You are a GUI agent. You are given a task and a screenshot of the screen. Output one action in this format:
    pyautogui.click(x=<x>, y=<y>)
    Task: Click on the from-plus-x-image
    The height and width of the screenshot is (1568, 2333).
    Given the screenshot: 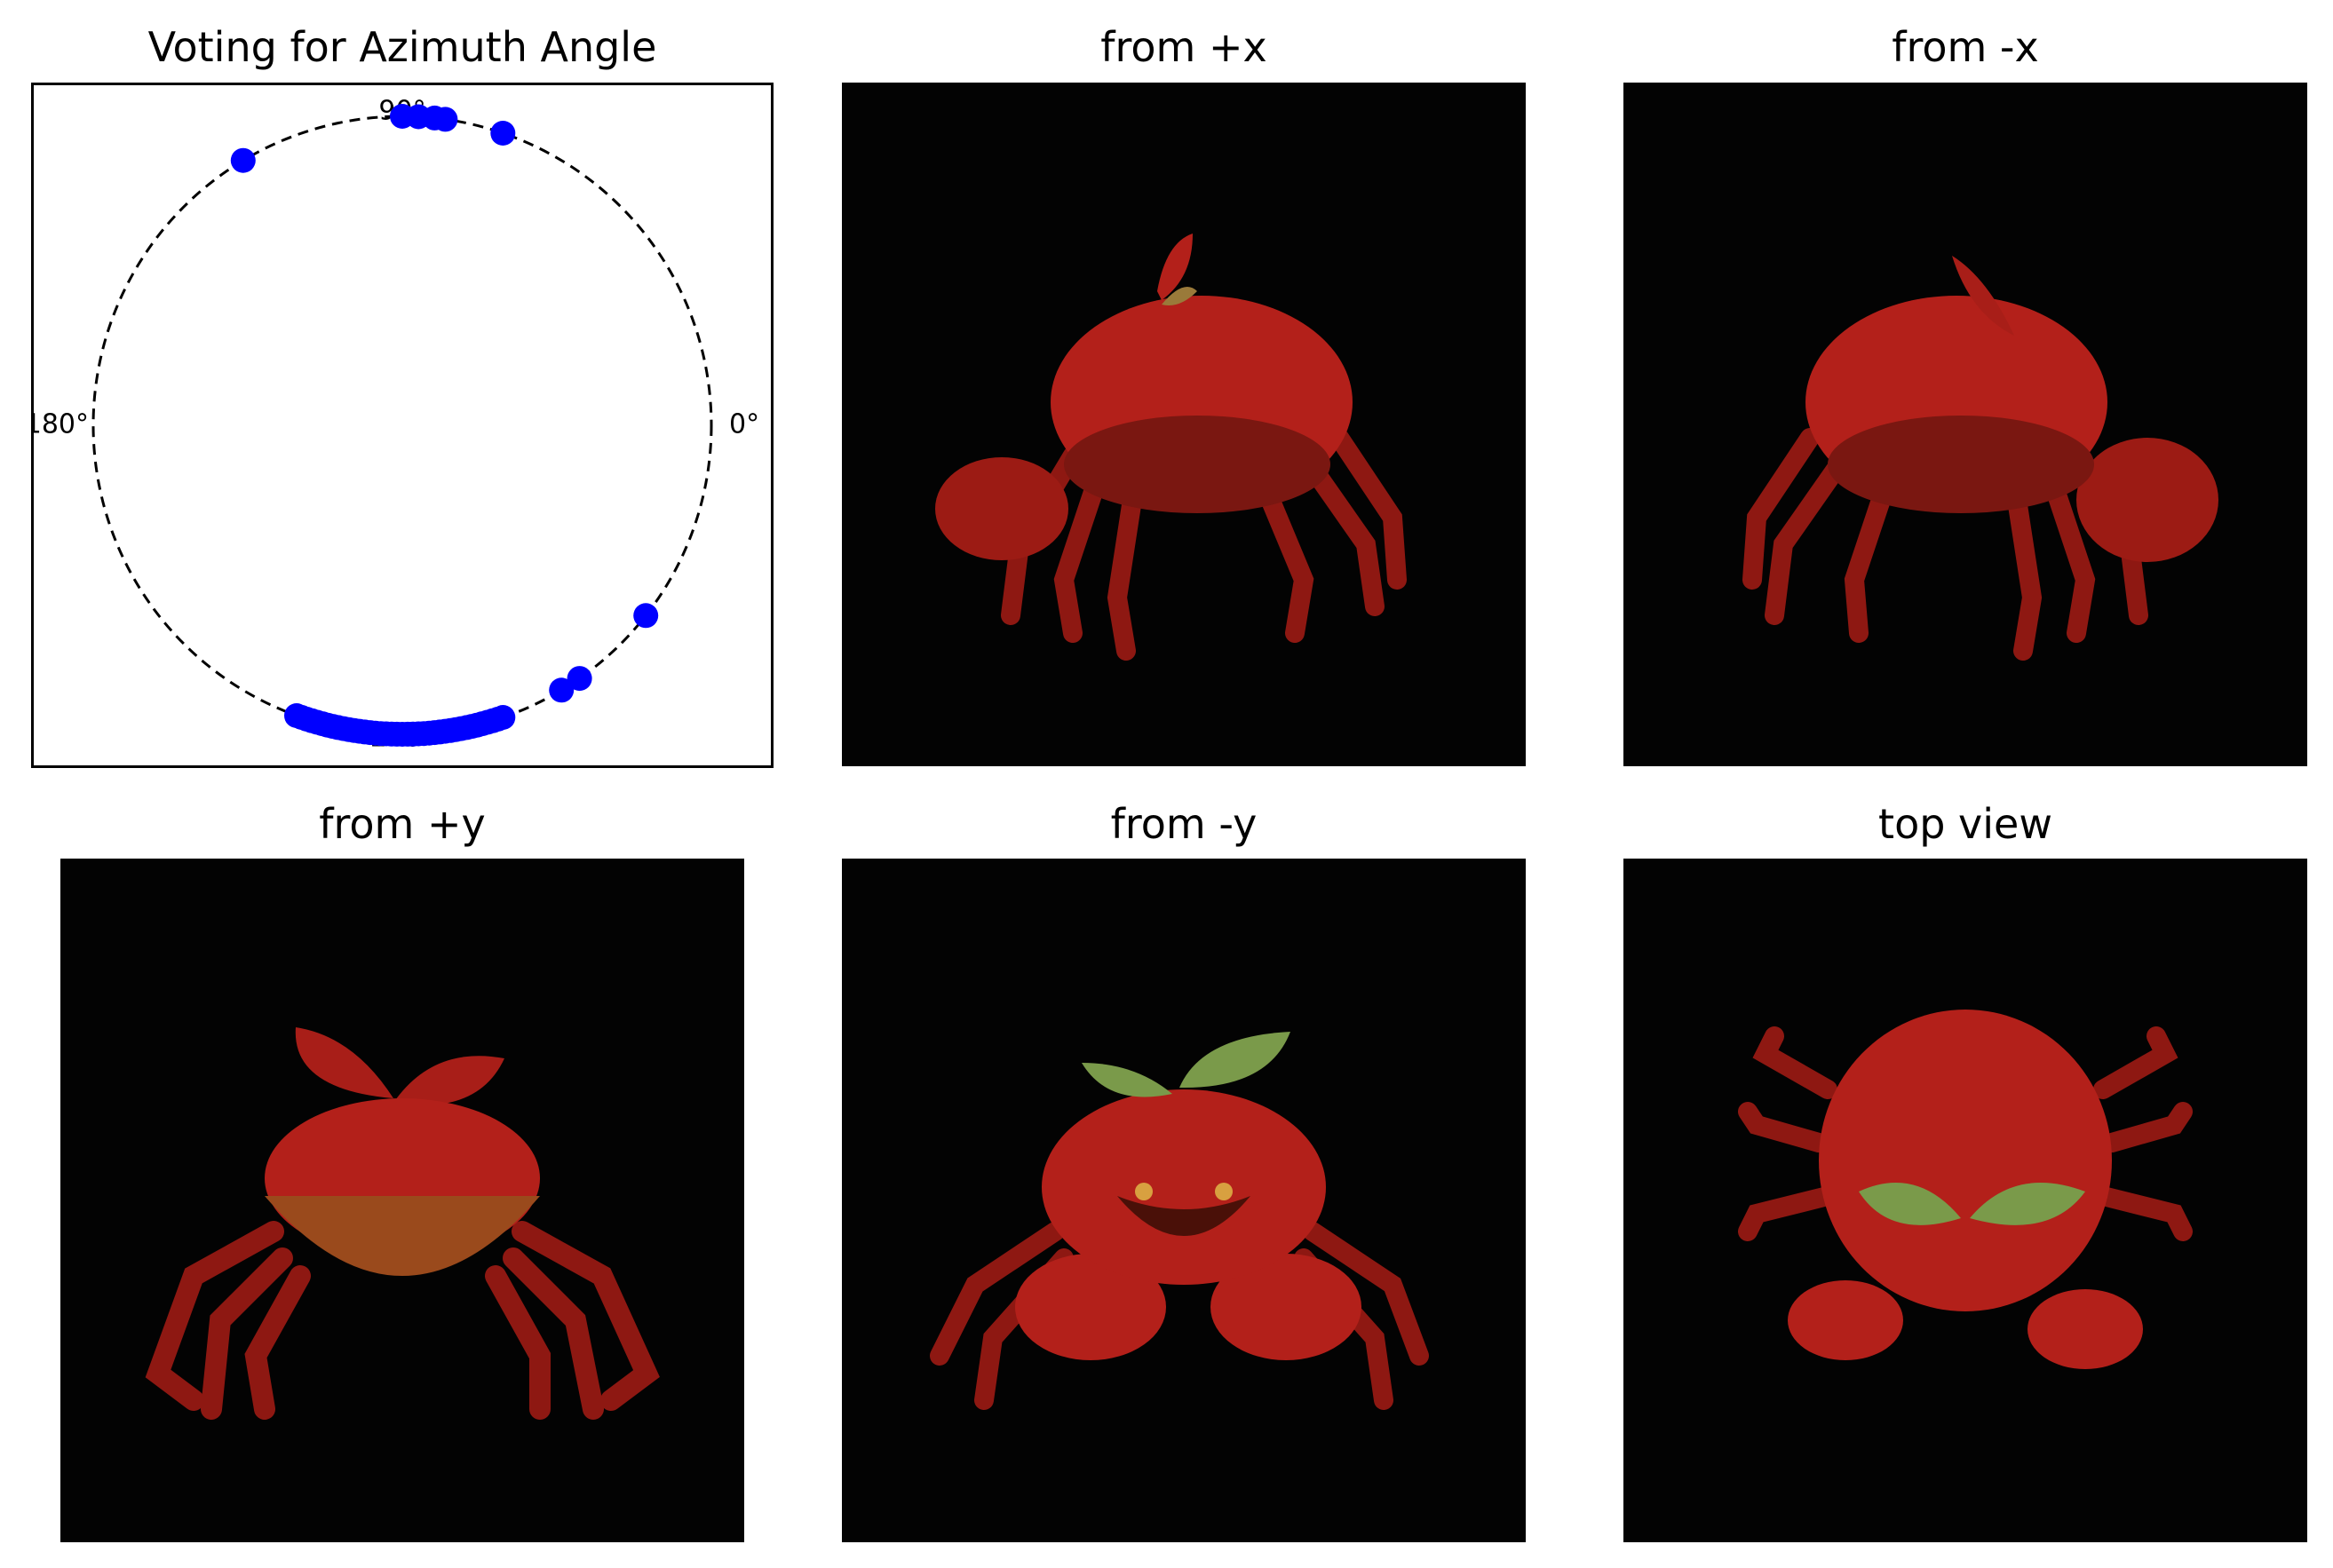 What is the action you would take?
    pyautogui.click(x=1184, y=424)
    